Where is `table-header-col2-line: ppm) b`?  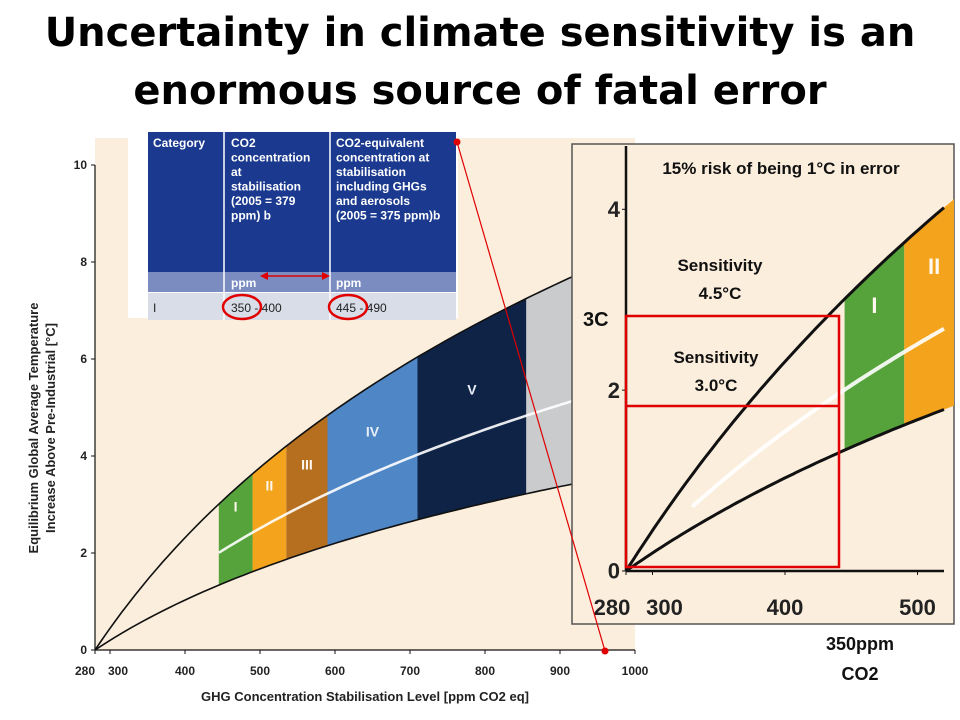 table-header-col2-line: ppm) b is located at coordinates (251, 216).